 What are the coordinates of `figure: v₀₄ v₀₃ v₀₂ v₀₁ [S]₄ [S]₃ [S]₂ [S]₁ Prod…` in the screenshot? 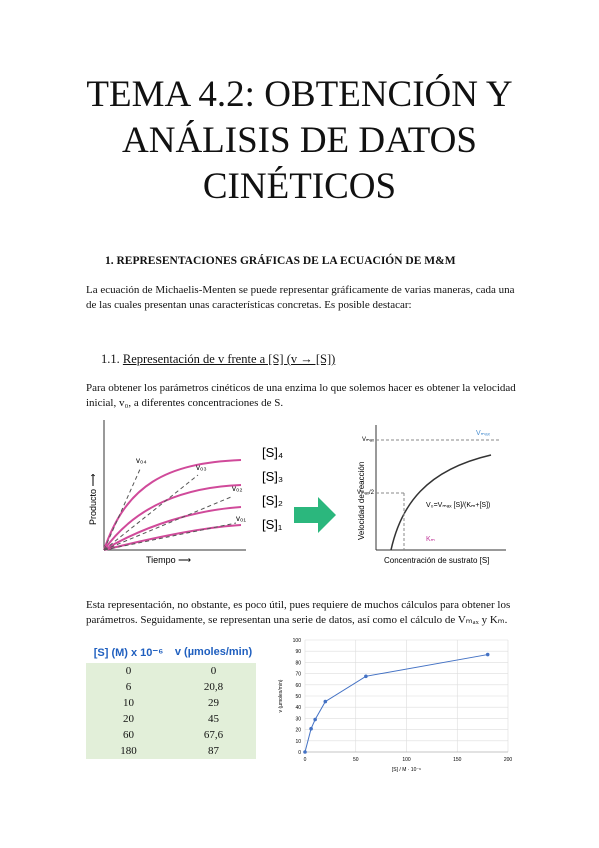 It's located at (297, 492).